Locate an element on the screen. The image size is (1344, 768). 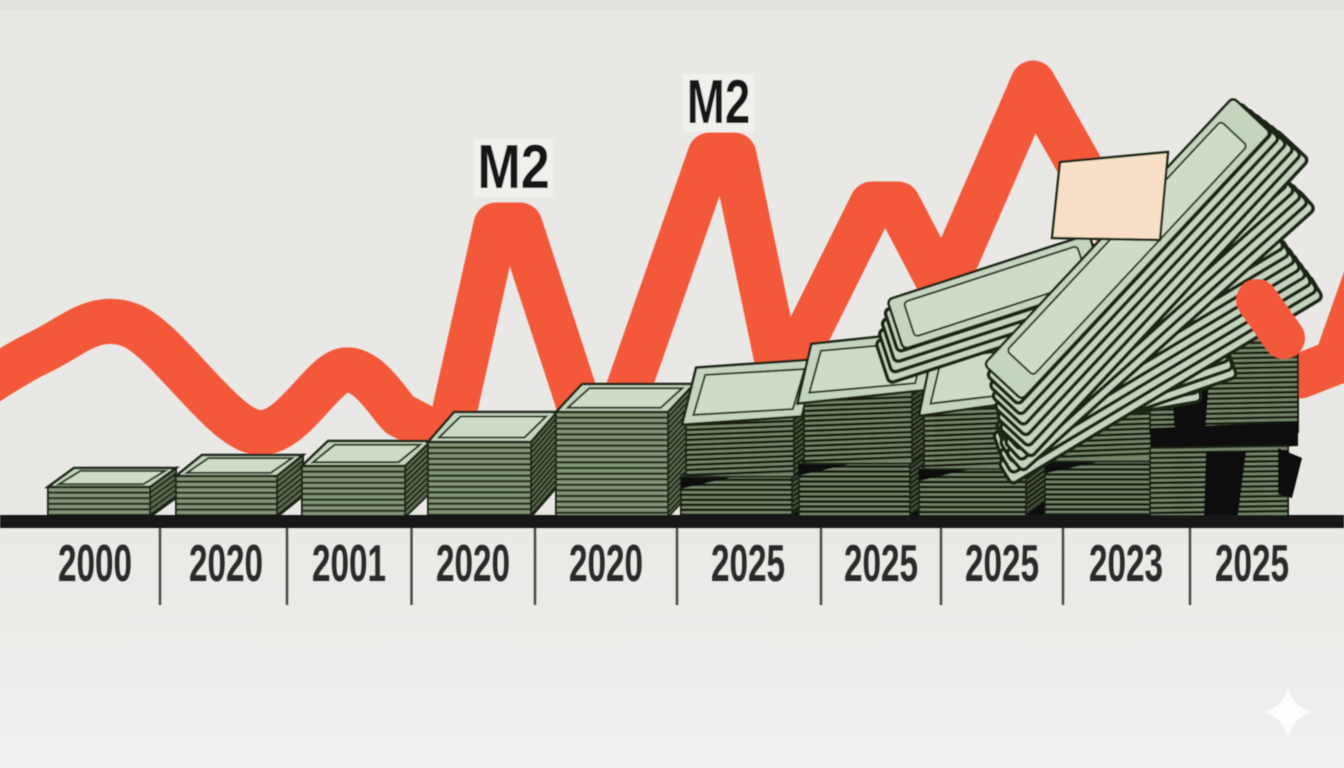
svg-text: 2000 is located at coordinates (95, 564).